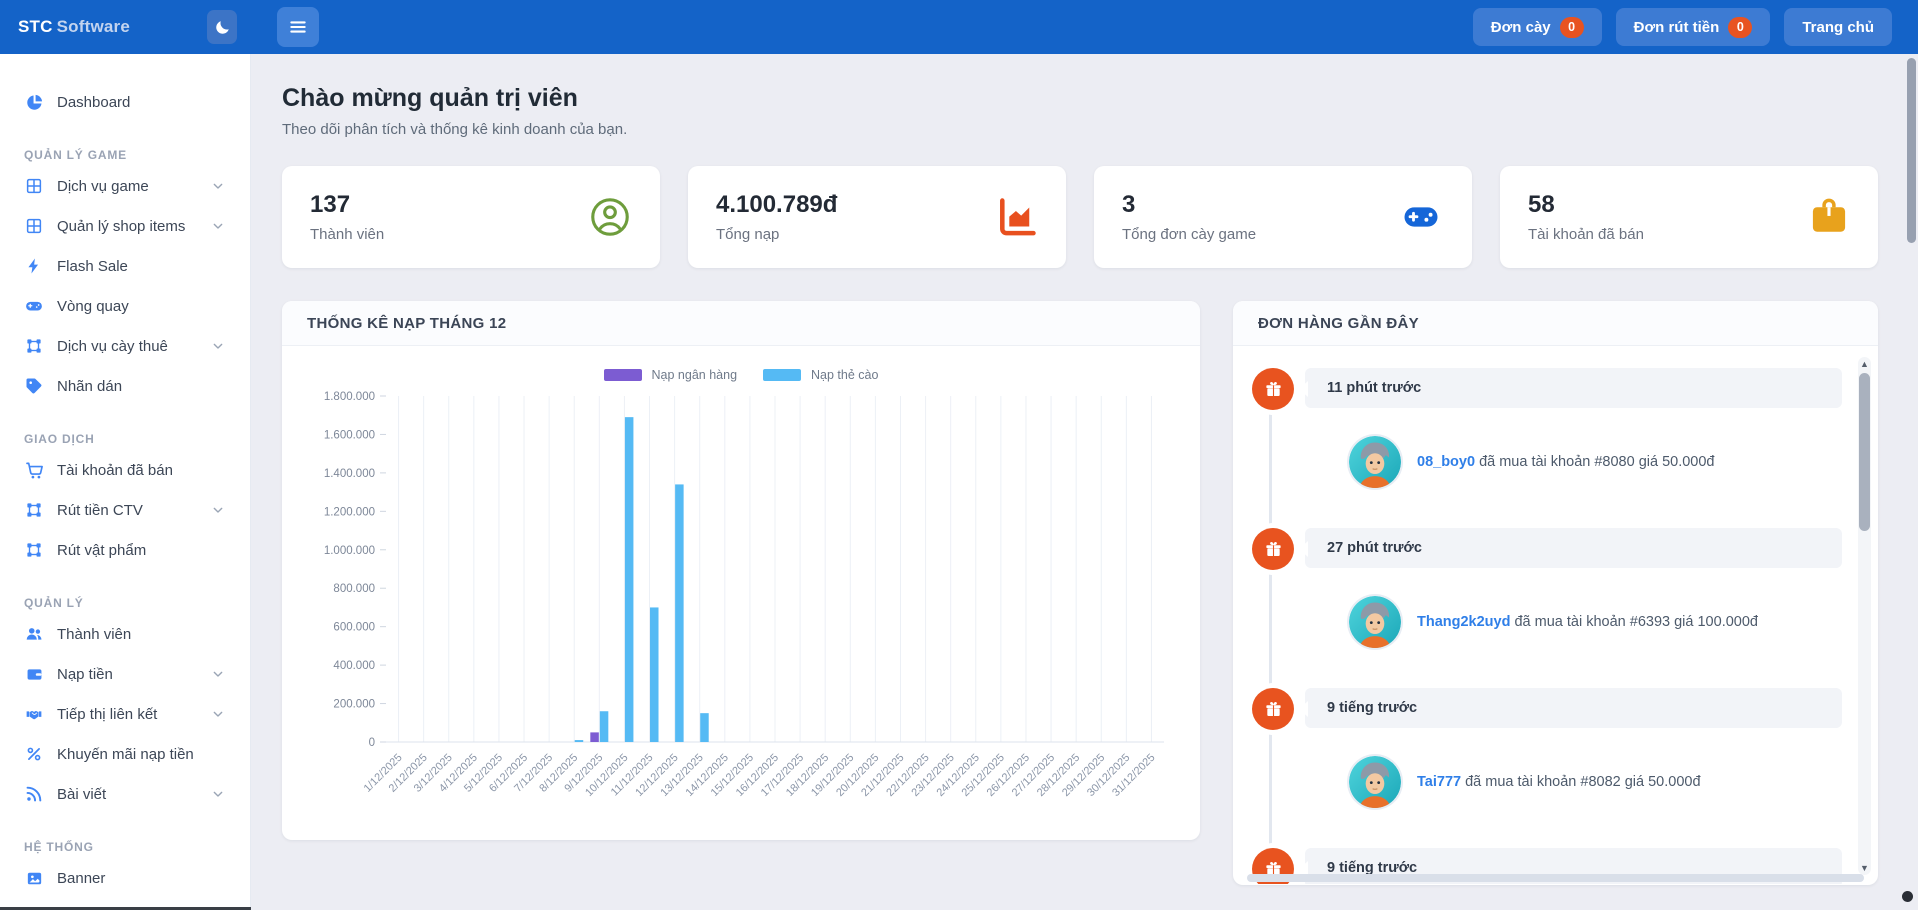  Describe the element at coordinates (1555, 878) in the screenshot. I see `orders-horizontal-scrollbar` at that location.